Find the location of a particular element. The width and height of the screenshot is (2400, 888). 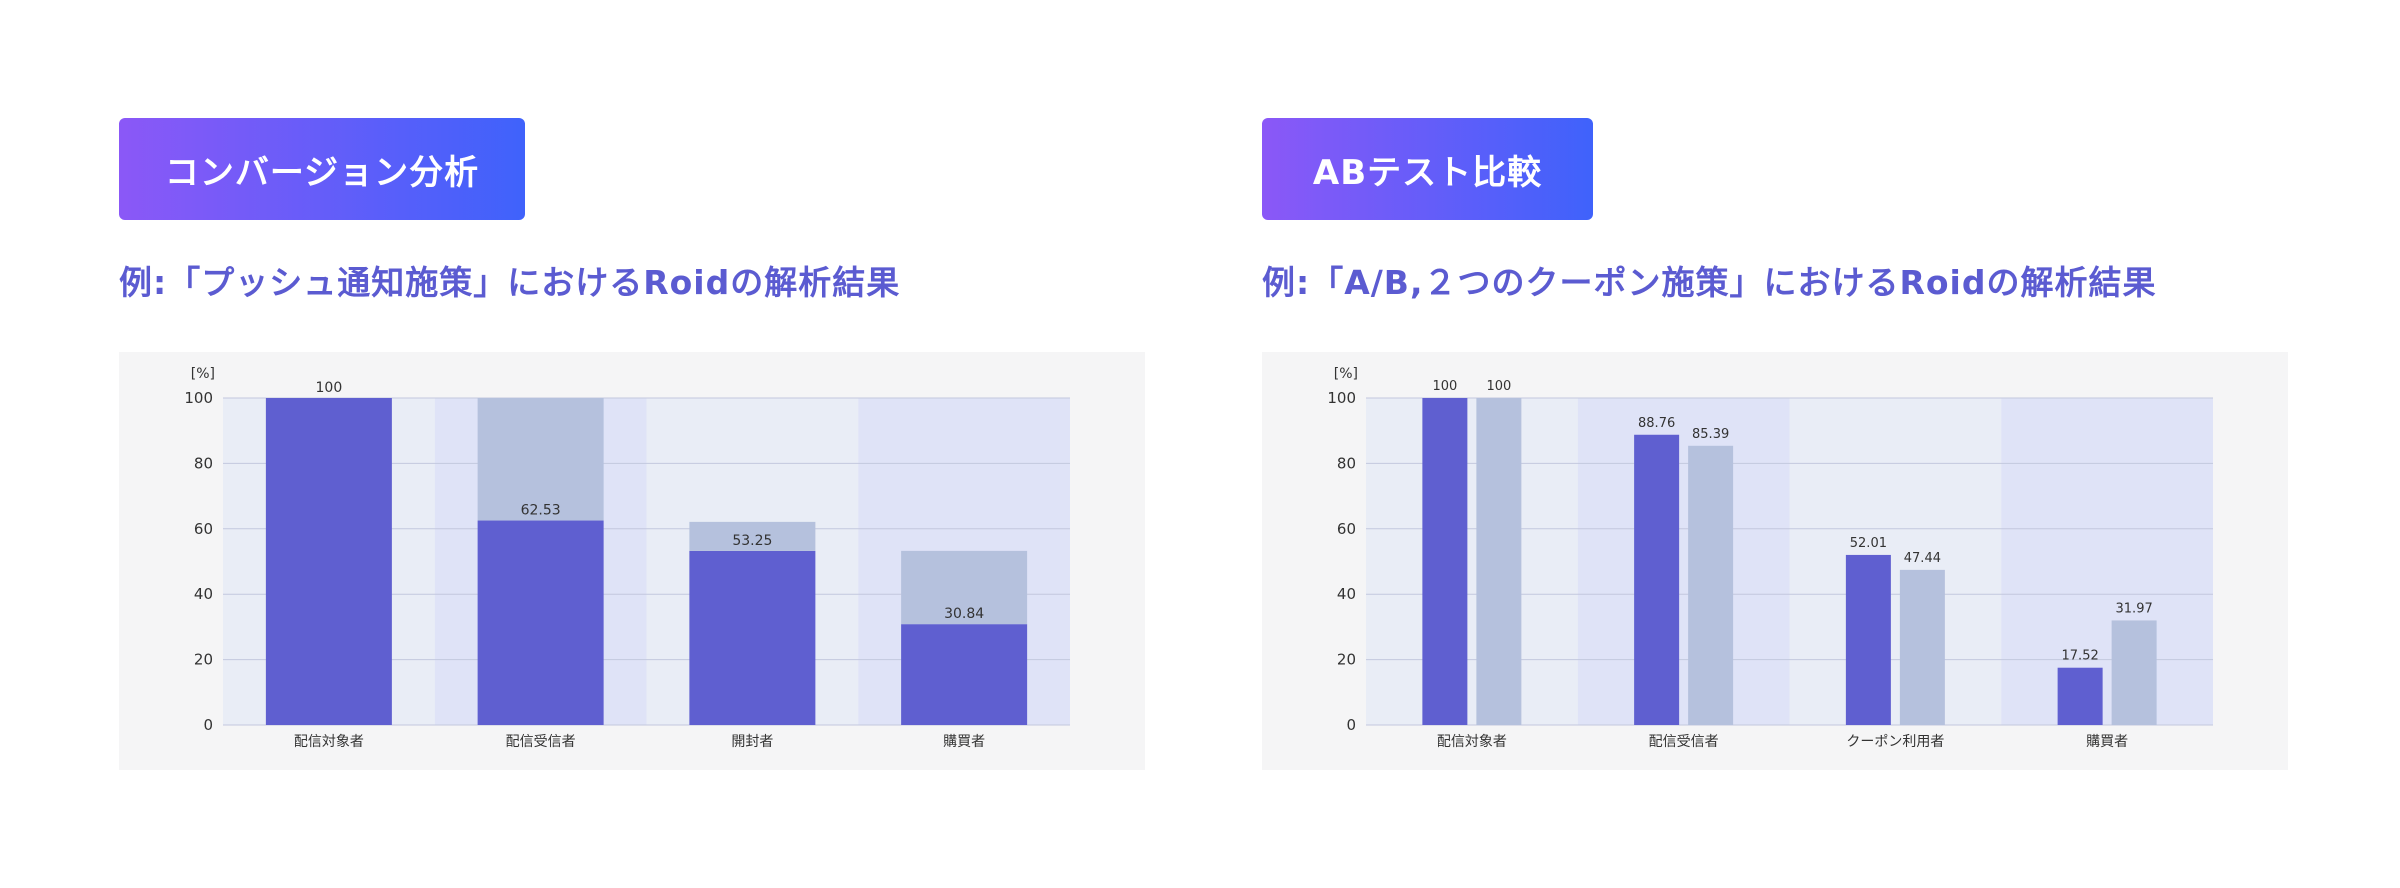

abtest-badge: ABテスト比較 is located at coordinates (1427, 169).